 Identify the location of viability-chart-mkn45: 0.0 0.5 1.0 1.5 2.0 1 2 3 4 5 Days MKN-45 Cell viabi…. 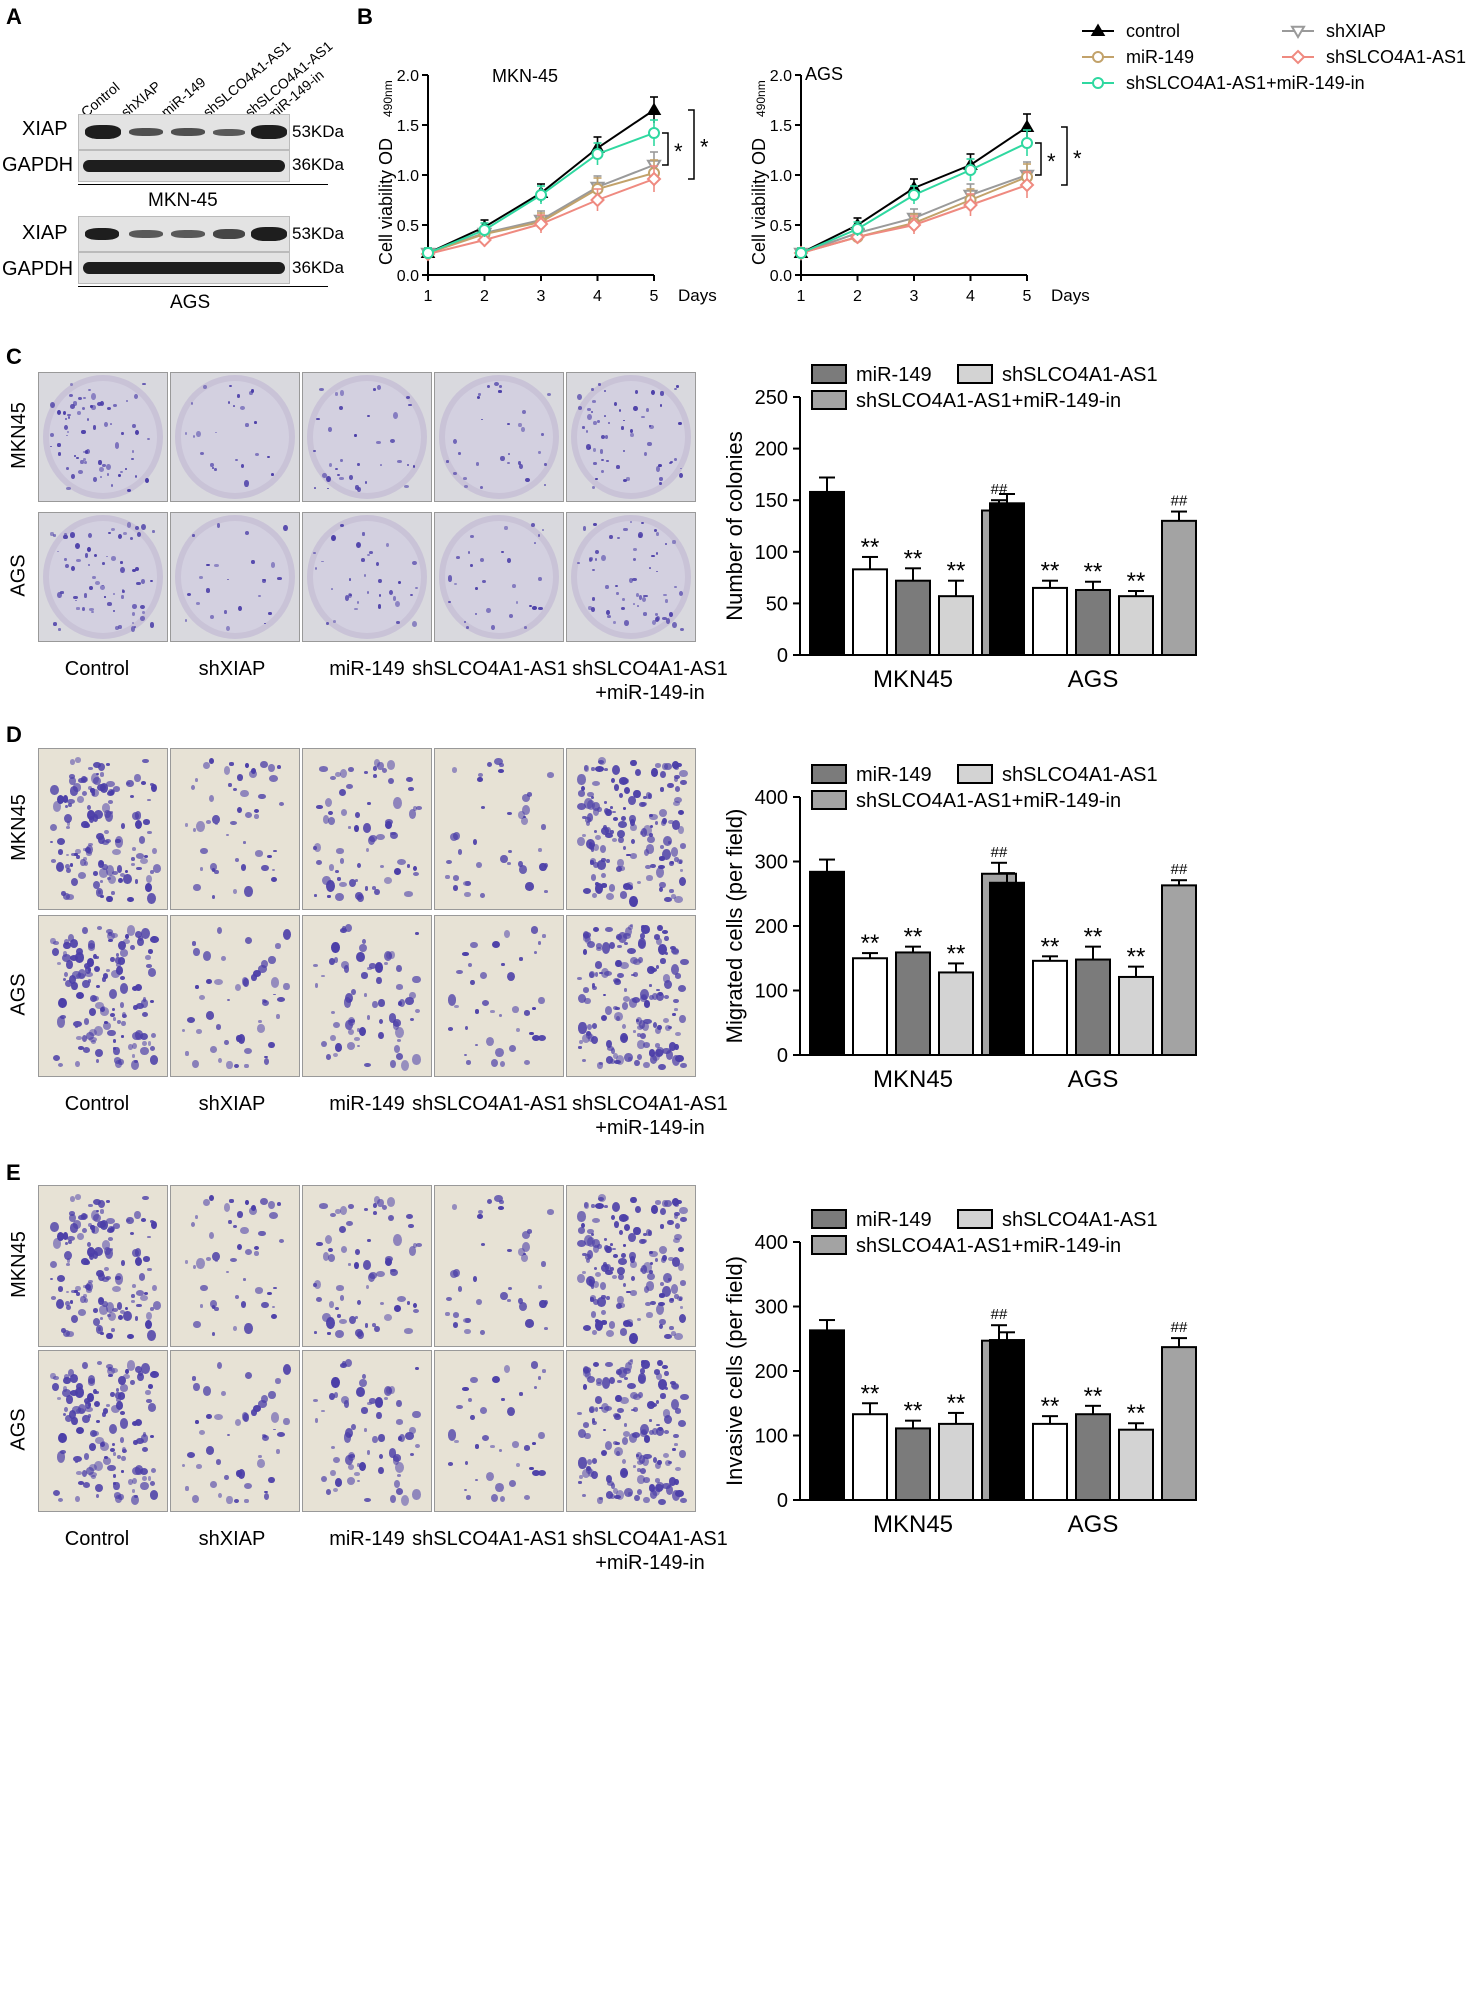
(546, 185).